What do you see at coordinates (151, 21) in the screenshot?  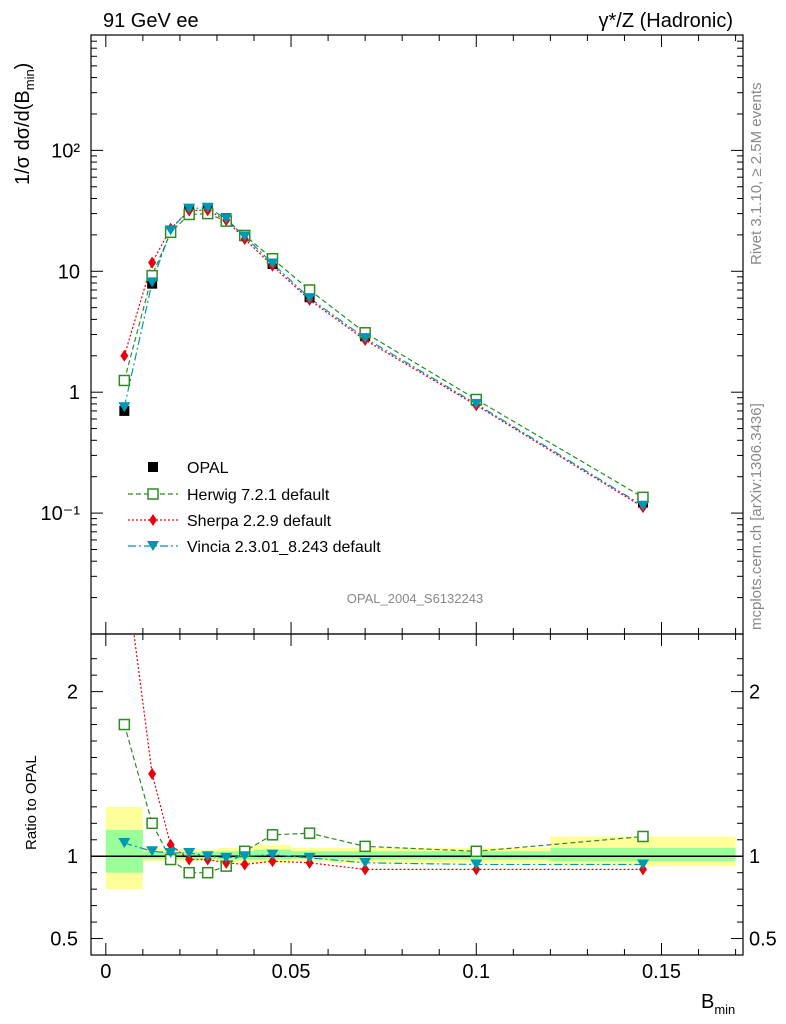 I see `energy-label: 91 GeV ee` at bounding box center [151, 21].